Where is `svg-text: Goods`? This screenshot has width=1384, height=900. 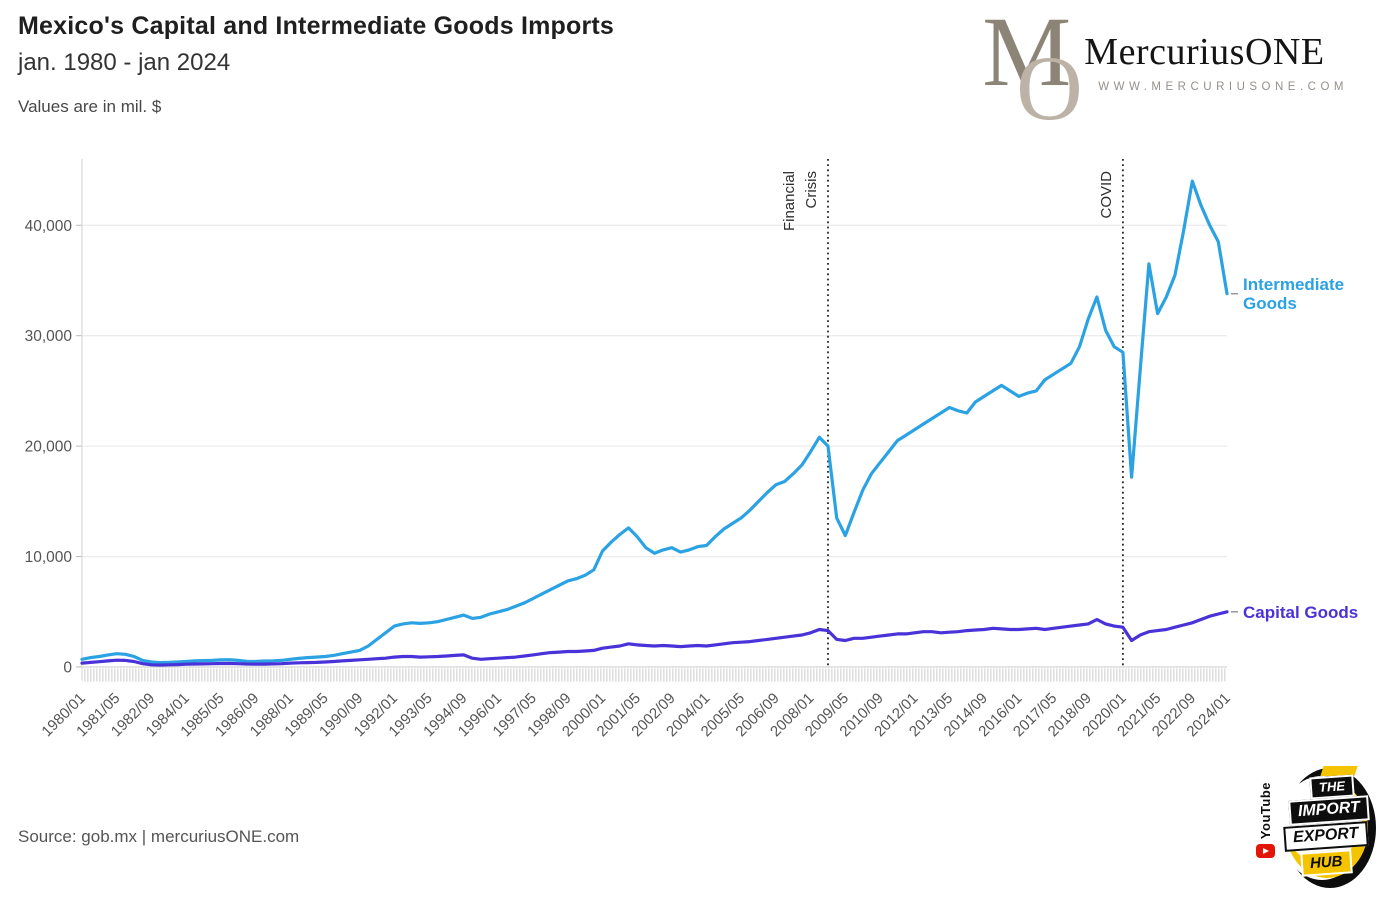
svg-text: Goods is located at coordinates (1270, 303).